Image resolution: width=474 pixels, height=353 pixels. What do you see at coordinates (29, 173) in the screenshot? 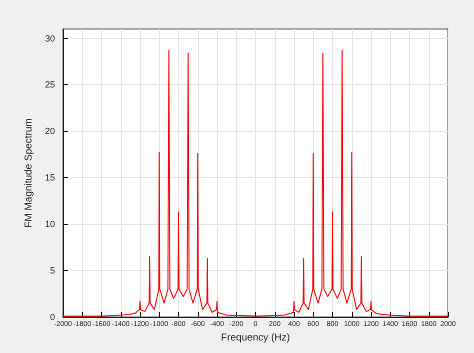
I see `y-axis-title: FM Magnitude Spectrum` at bounding box center [29, 173].